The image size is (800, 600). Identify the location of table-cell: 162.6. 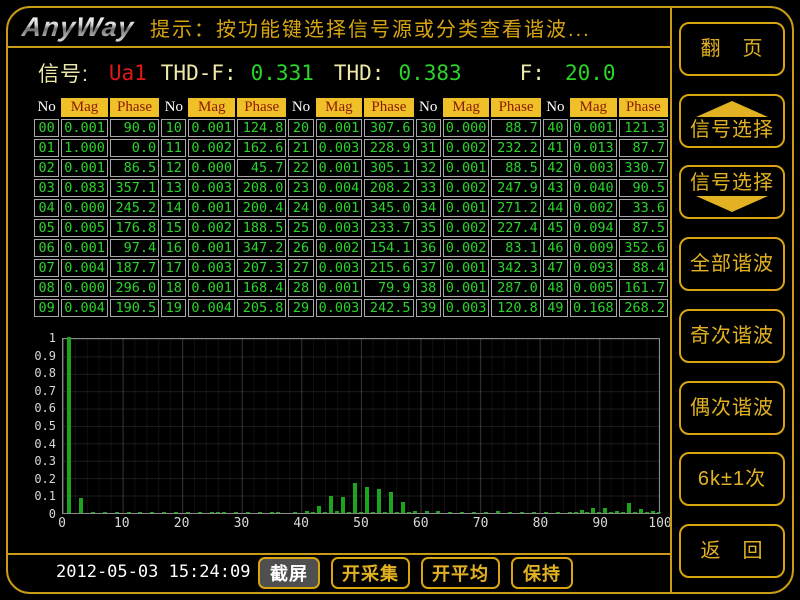
(262, 148).